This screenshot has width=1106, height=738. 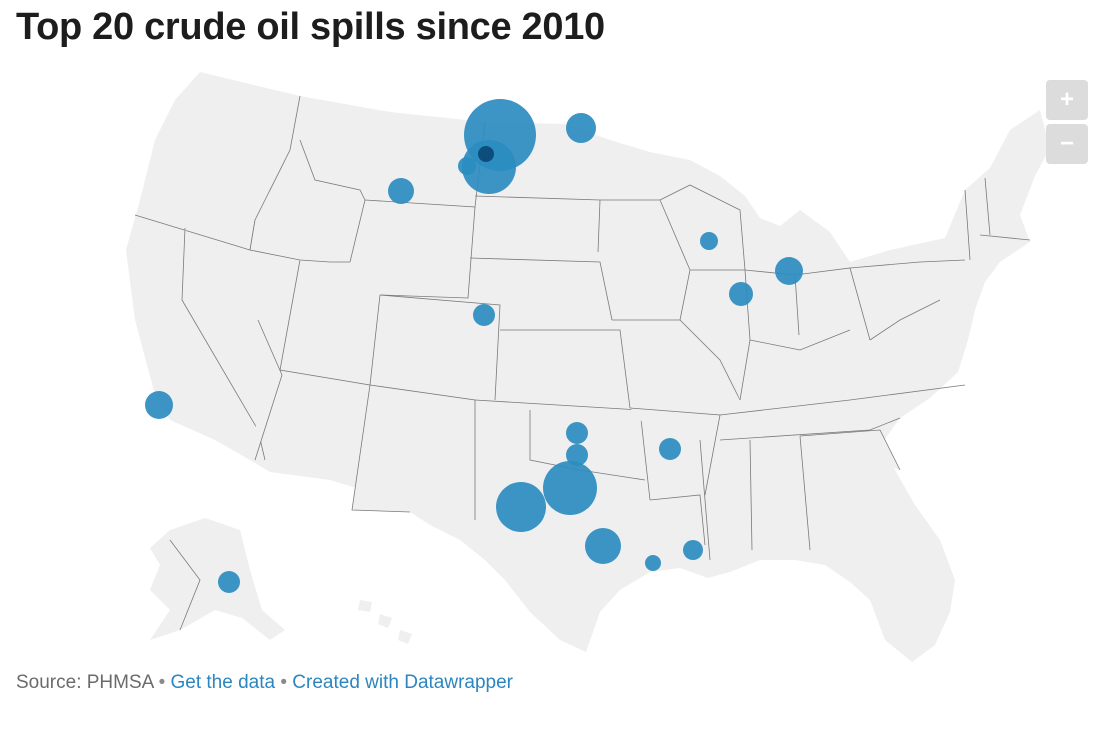 I want to click on spill-marker-illinois, so click(x=741, y=294).